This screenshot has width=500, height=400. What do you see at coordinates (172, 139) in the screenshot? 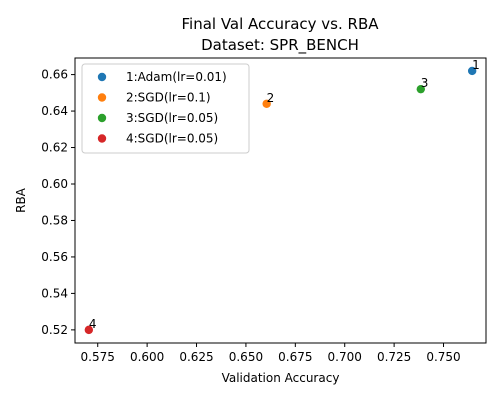
I see `legend-entry-label: 4:SGD(lr=0.05)` at bounding box center [172, 139].